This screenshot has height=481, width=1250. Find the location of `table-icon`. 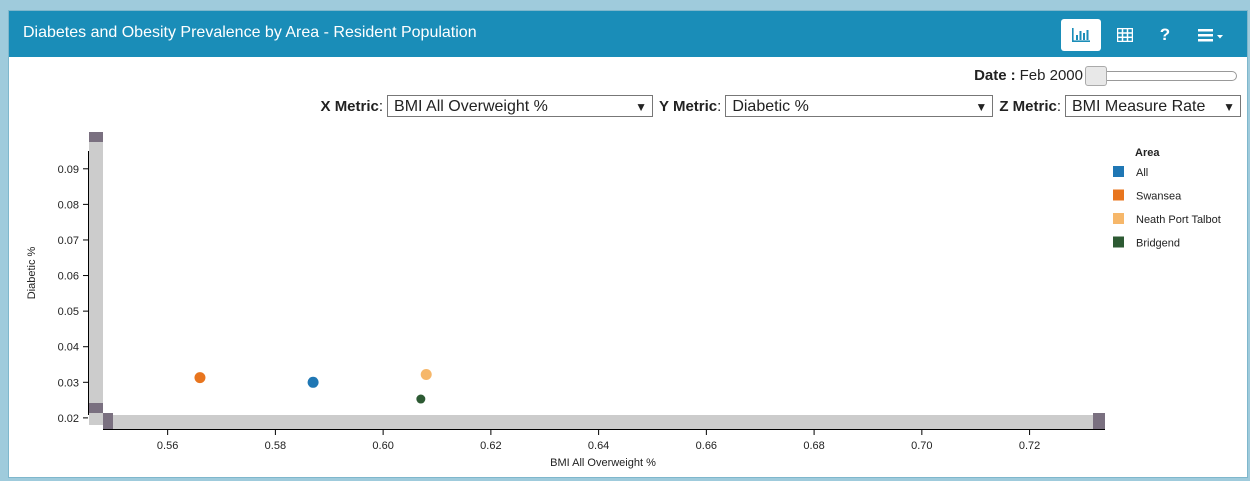

table-icon is located at coordinates (1125, 35).